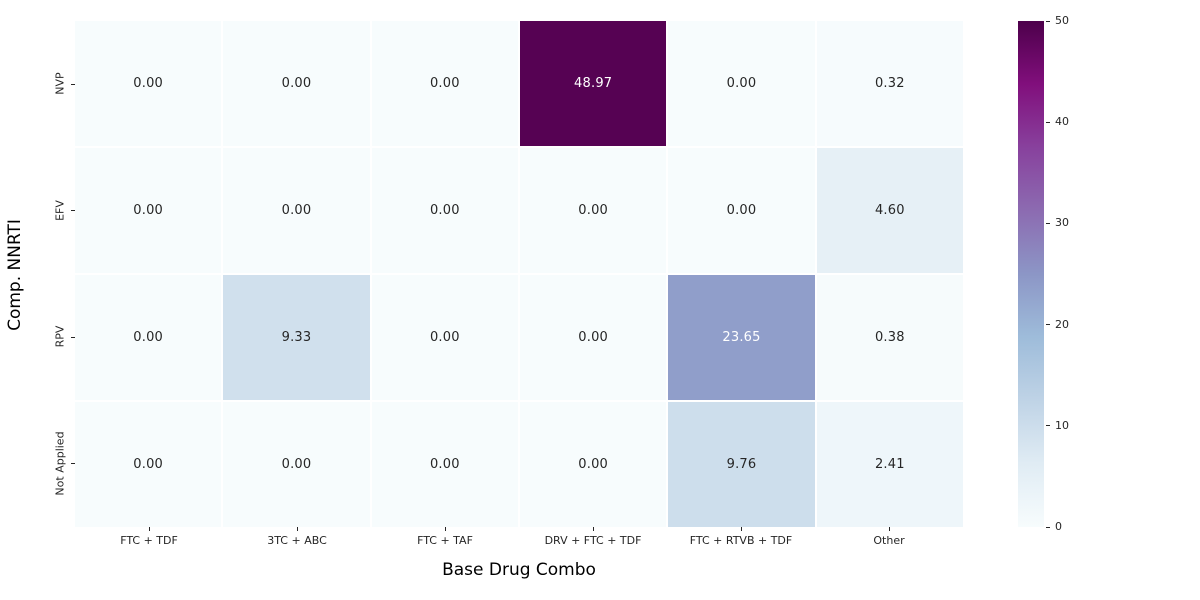 This screenshot has height=600, width=1200. What do you see at coordinates (593, 540) in the screenshot?
I see `x-tick-label: DRV + FTC + TDF` at bounding box center [593, 540].